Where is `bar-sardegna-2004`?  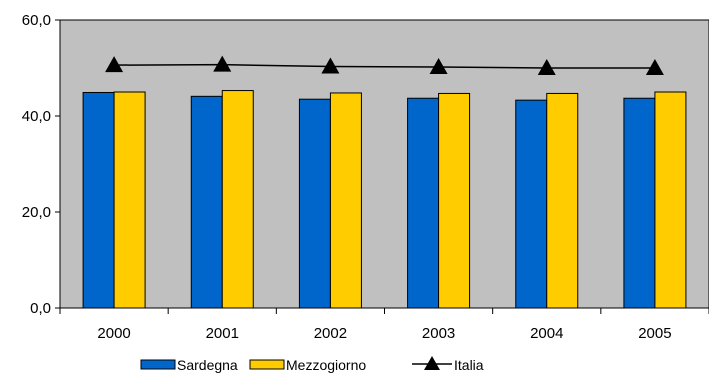 bar-sardegna-2004 is located at coordinates (531, 204).